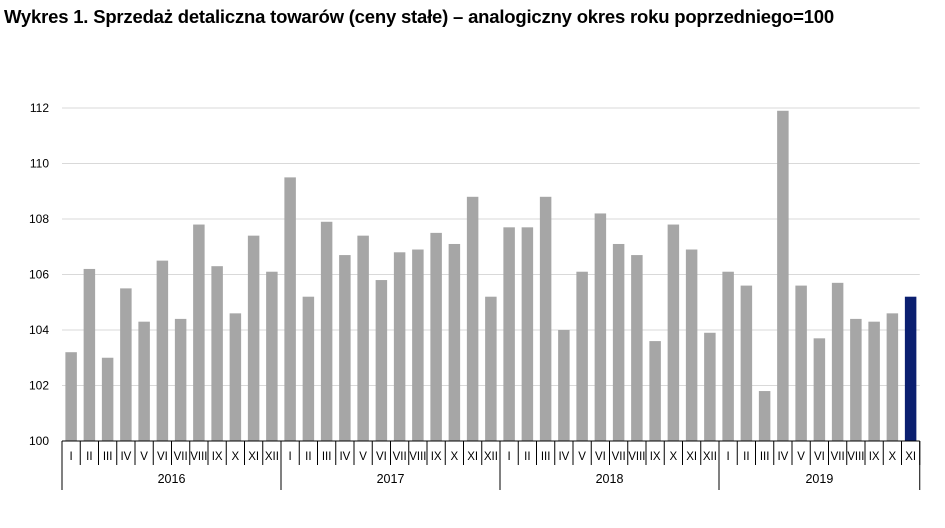  What do you see at coordinates (39, 386) in the screenshot?
I see `y-tick-label: 102` at bounding box center [39, 386].